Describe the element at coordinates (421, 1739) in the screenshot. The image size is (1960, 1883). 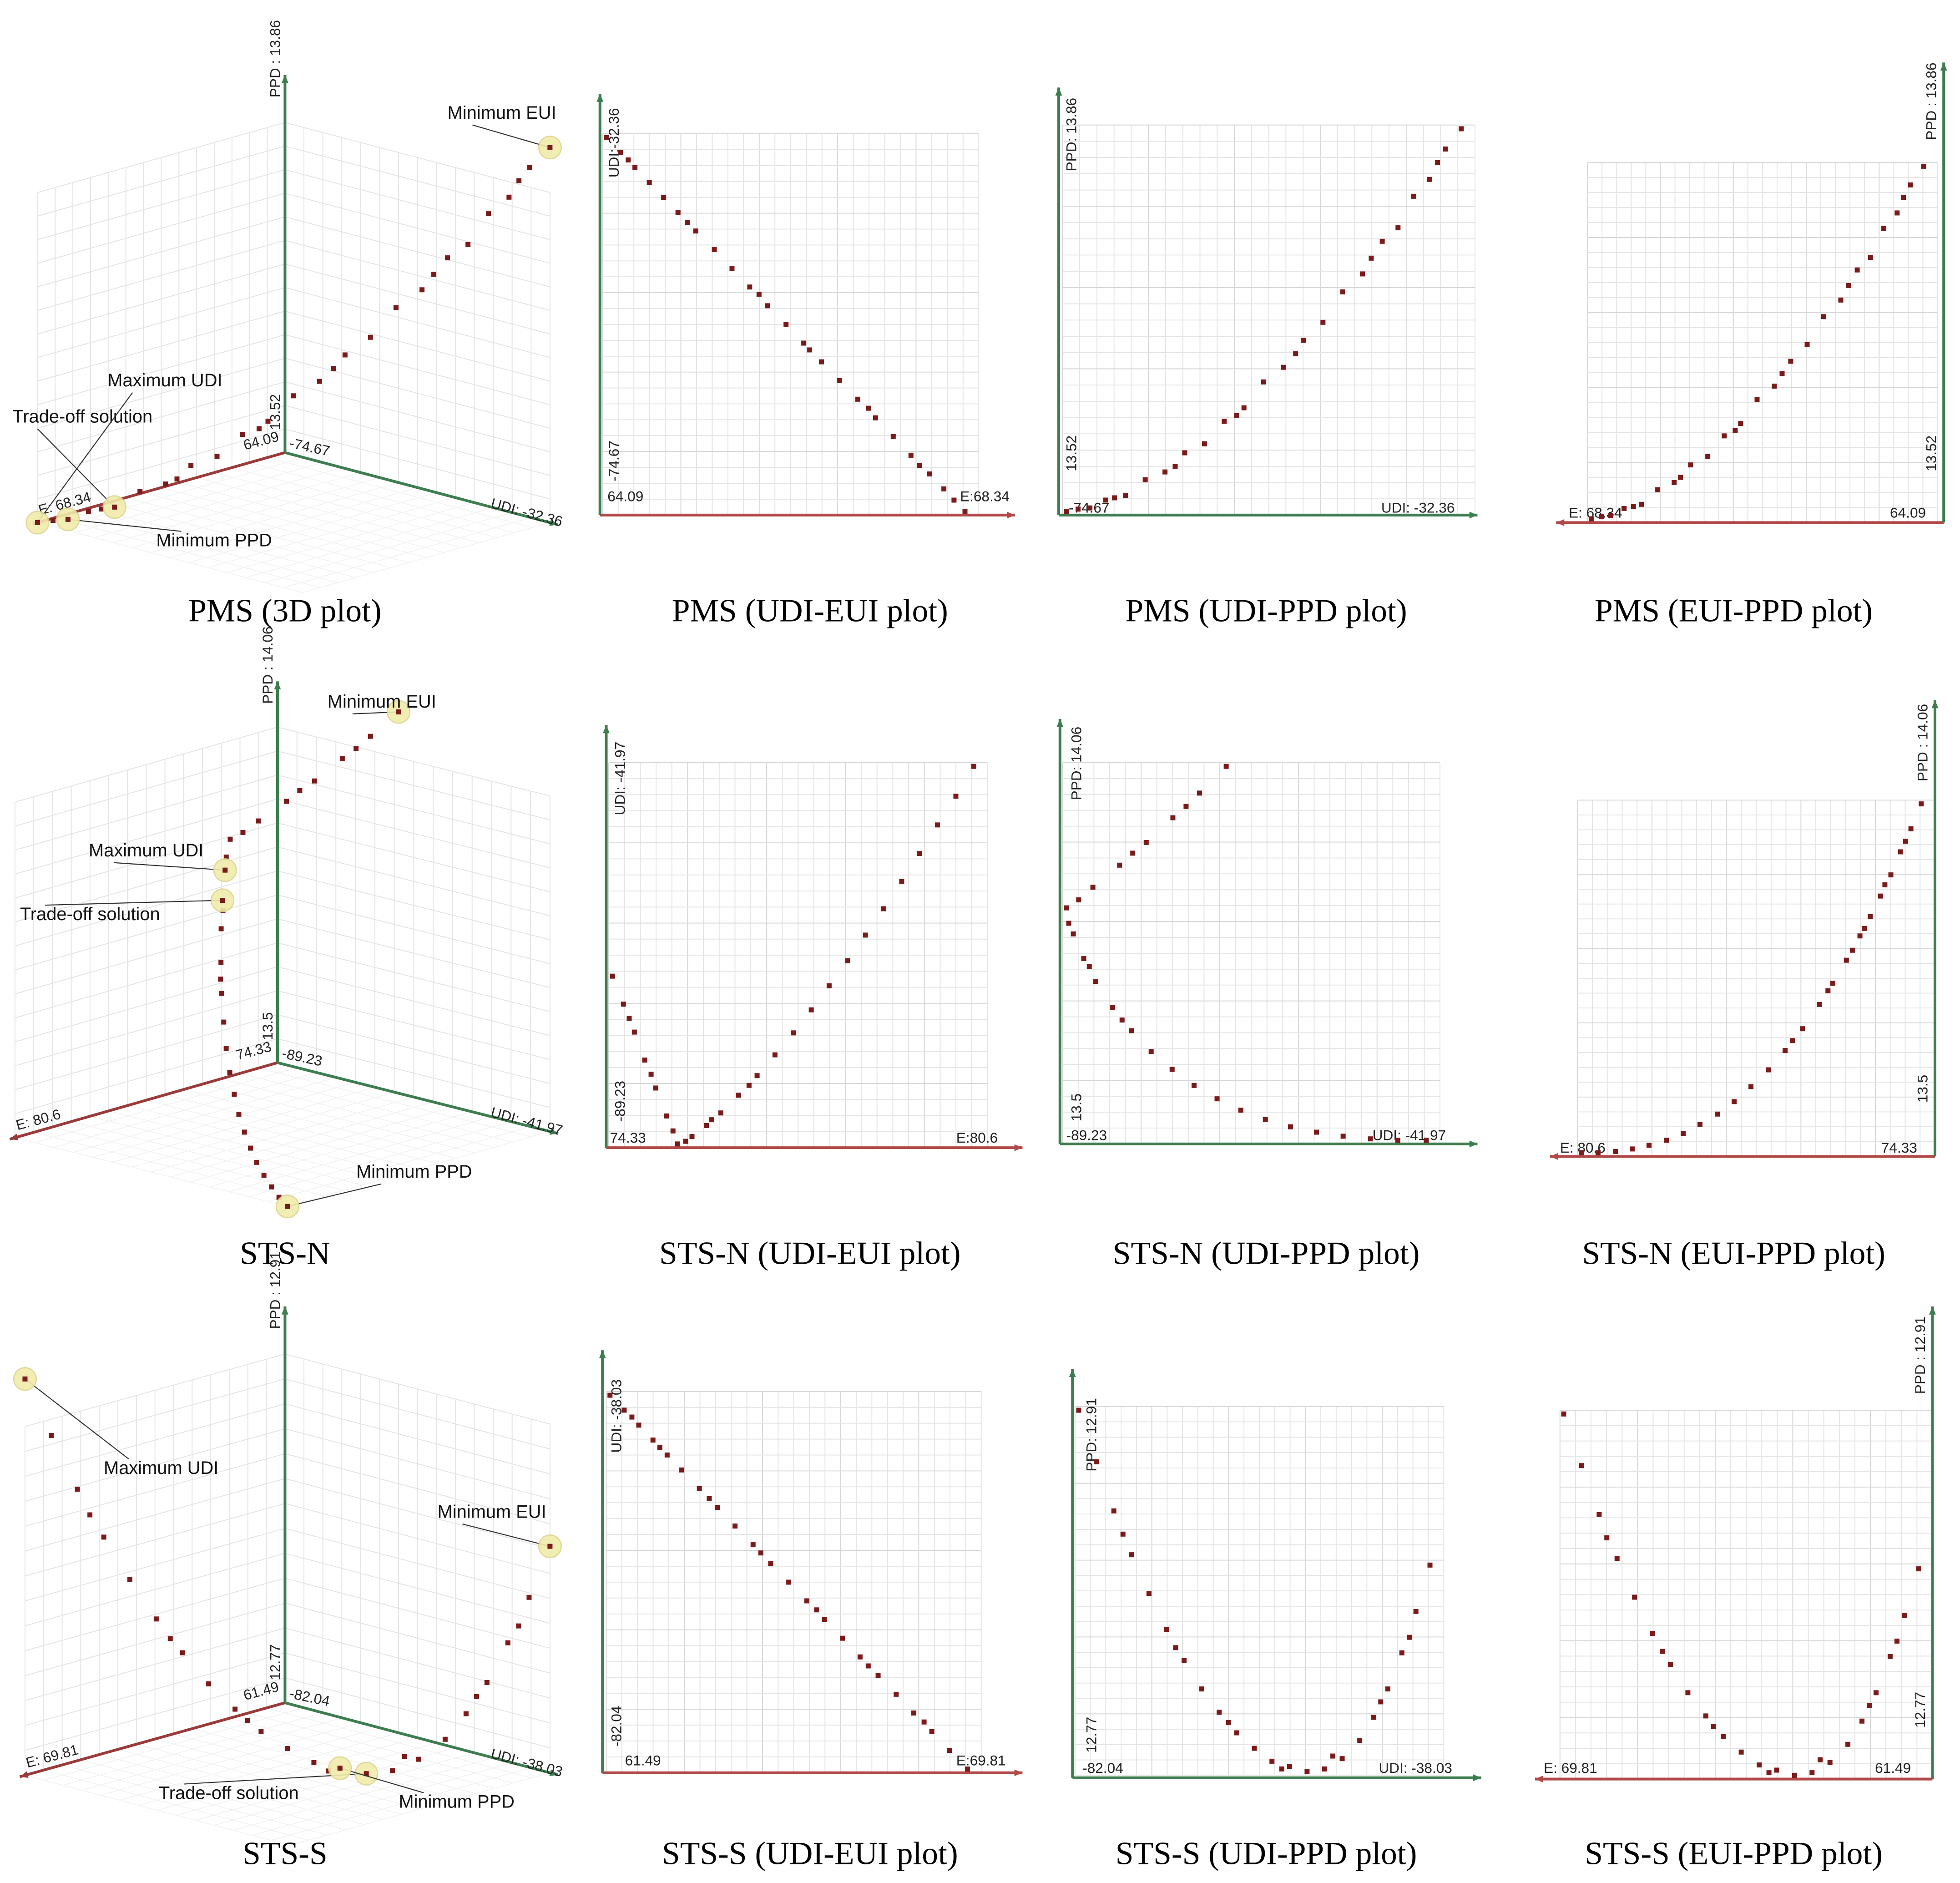
I see `udi-axis` at that location.